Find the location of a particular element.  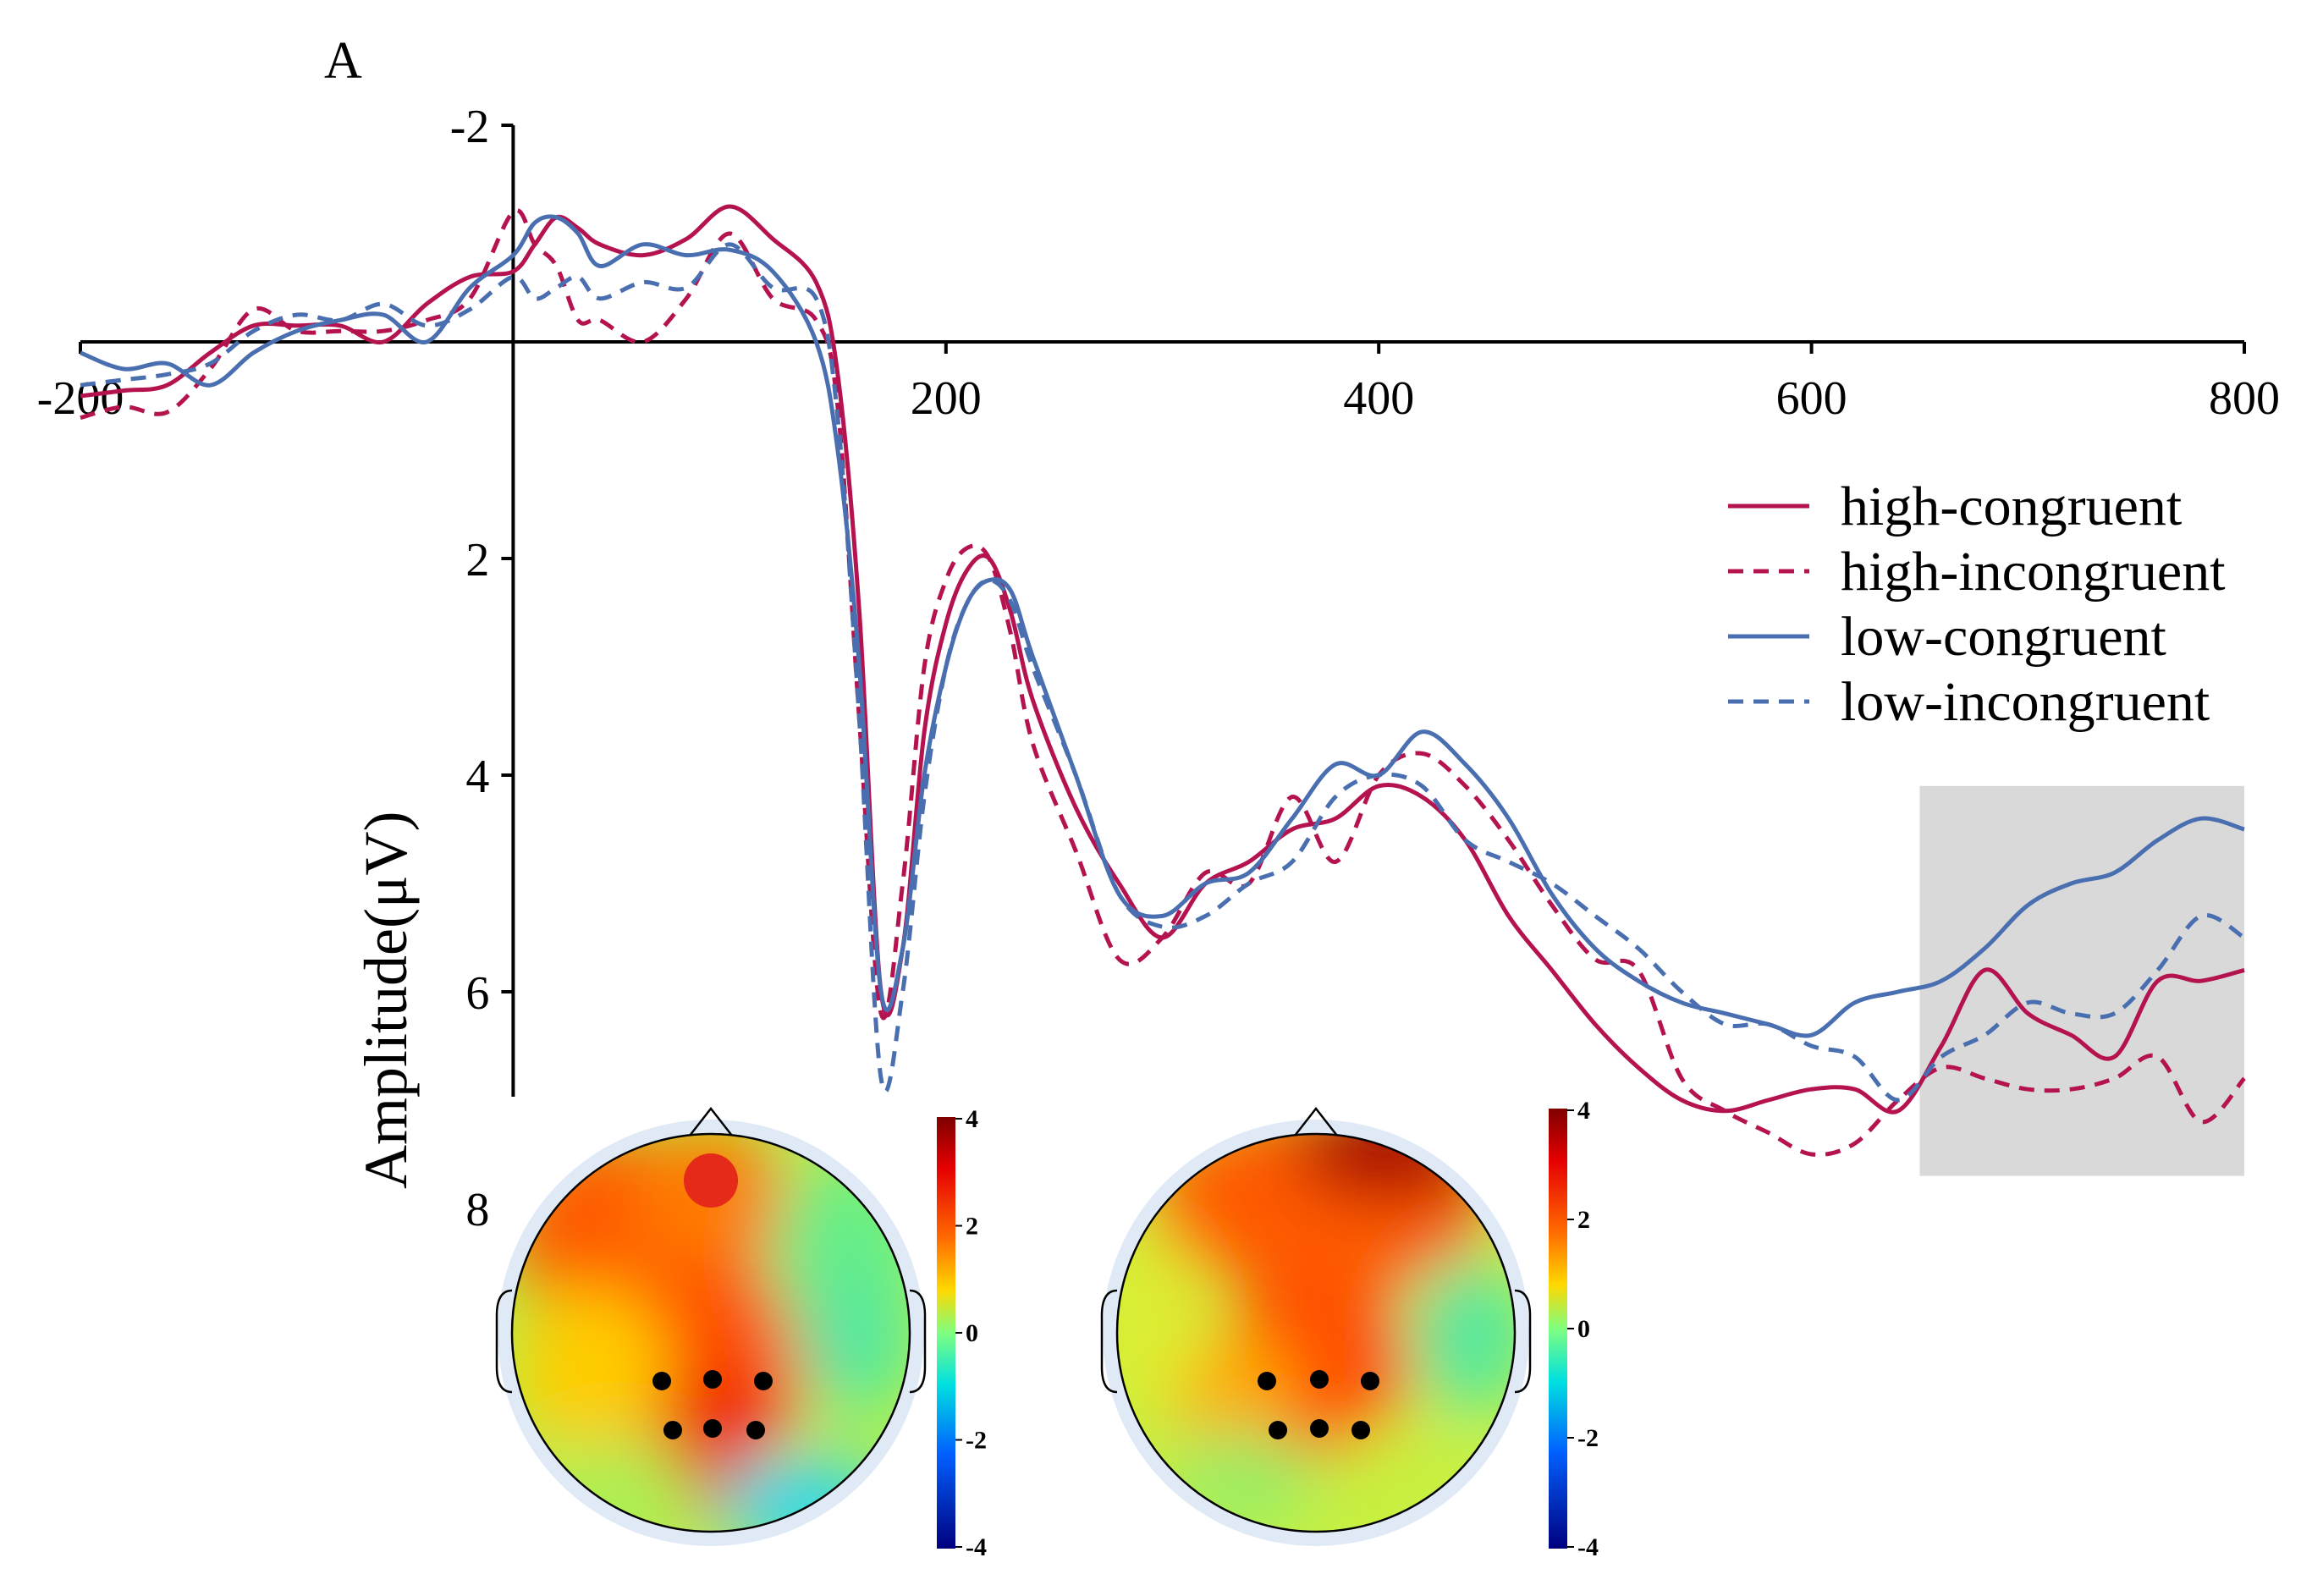

panel-label: A is located at coordinates (343, 61).